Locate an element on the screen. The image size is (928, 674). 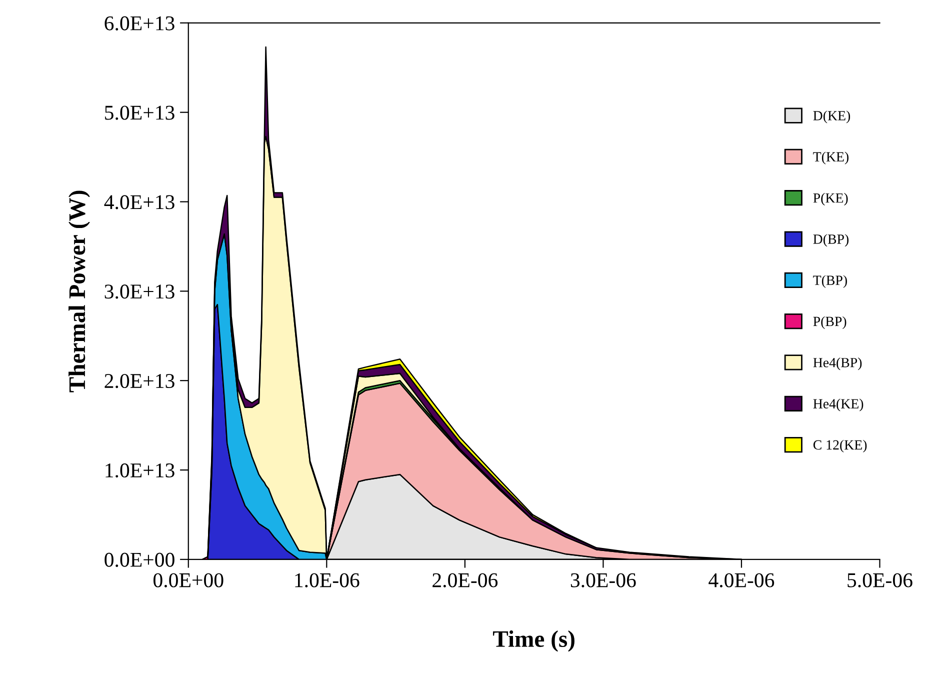
y-tick-label: 3.0E+13 is located at coordinates (139, 291).